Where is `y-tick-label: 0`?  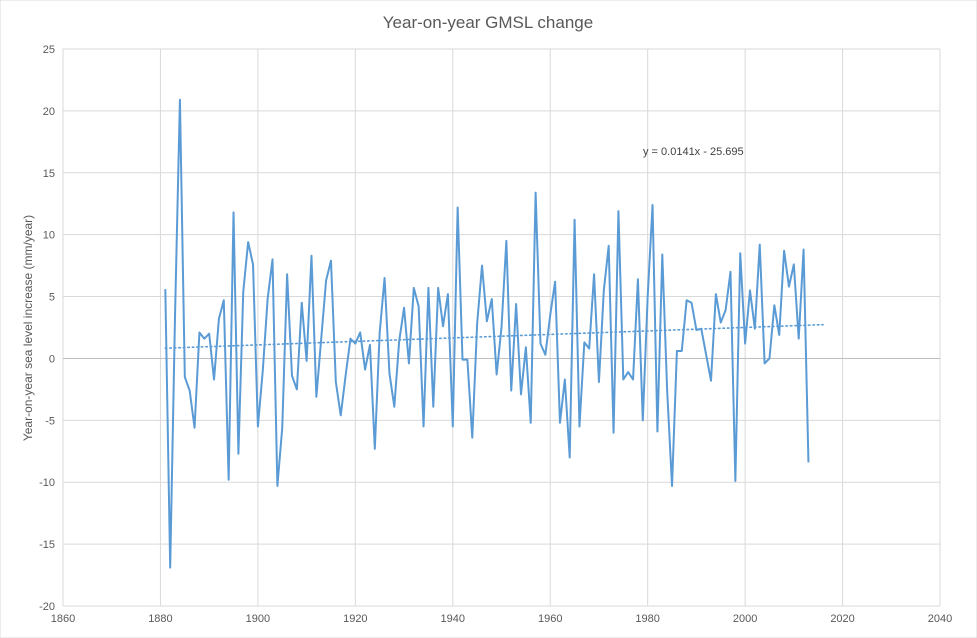
y-tick-label: 0 is located at coordinates (52, 359).